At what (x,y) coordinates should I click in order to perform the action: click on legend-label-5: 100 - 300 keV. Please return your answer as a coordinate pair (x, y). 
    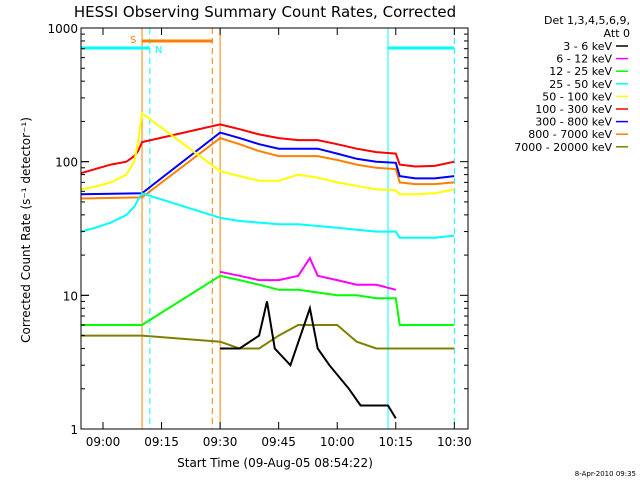
    Looking at the image, I should click on (573, 109).